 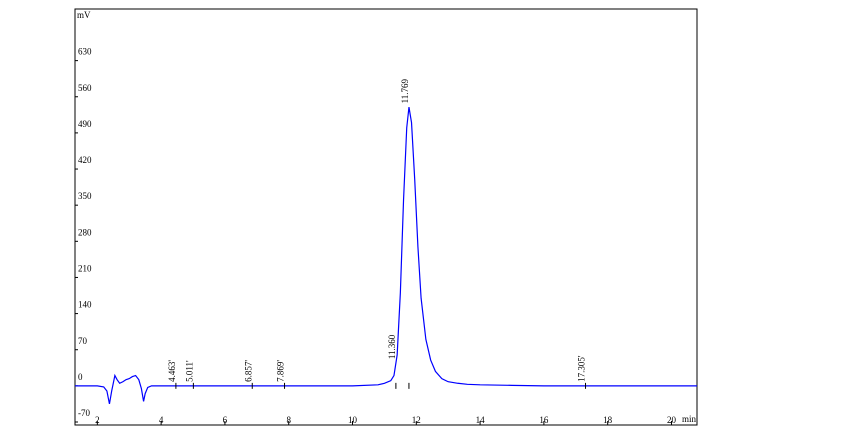 What do you see at coordinates (281, 371) in the screenshot?
I see `peak-label: 7.869'` at bounding box center [281, 371].